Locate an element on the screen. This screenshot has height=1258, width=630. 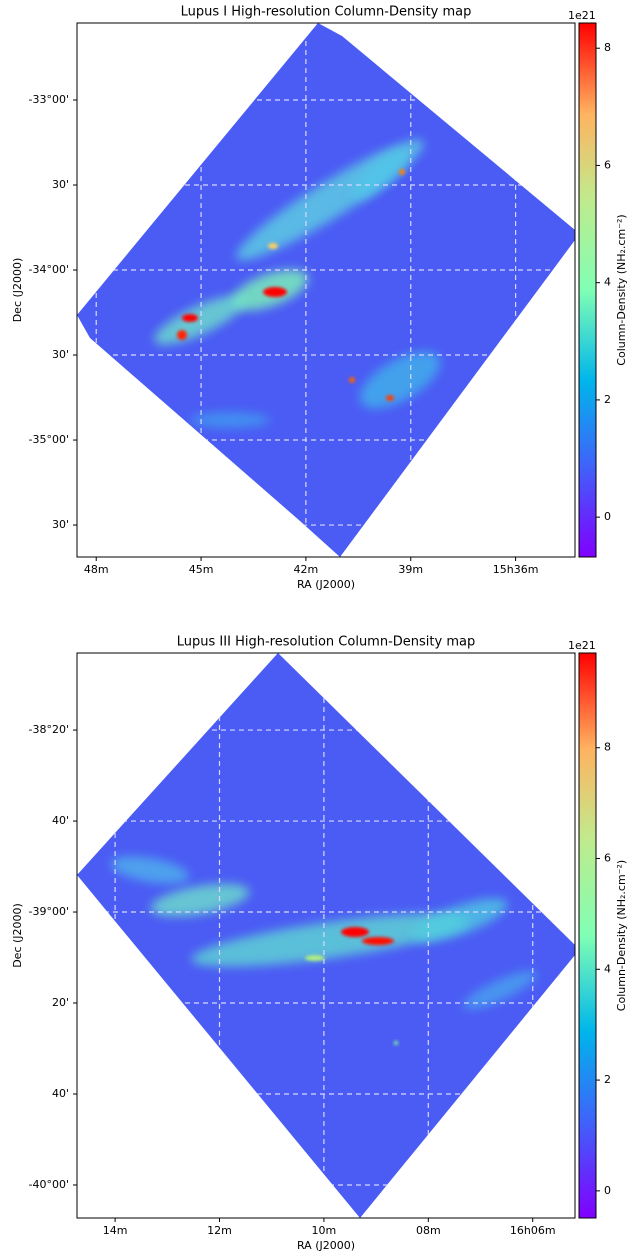
x-tick-label: 45m is located at coordinates (201, 569).